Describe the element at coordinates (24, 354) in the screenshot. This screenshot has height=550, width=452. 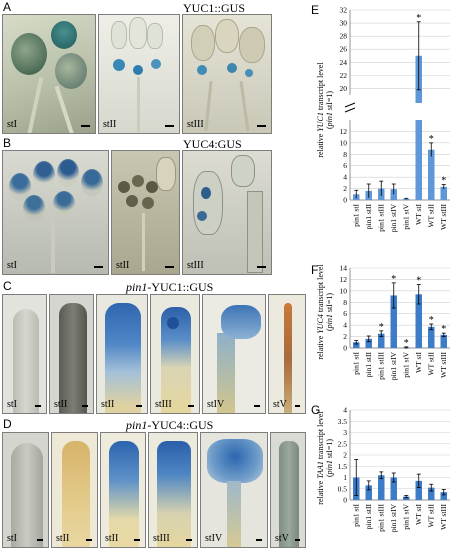
I see `photo-c-st1: stI` at that location.